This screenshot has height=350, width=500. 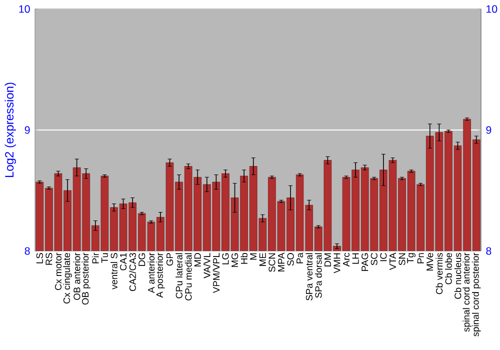 What do you see at coordinates (439, 273) in the screenshot?
I see `x-tick-label: Cb vermis` at bounding box center [439, 273].